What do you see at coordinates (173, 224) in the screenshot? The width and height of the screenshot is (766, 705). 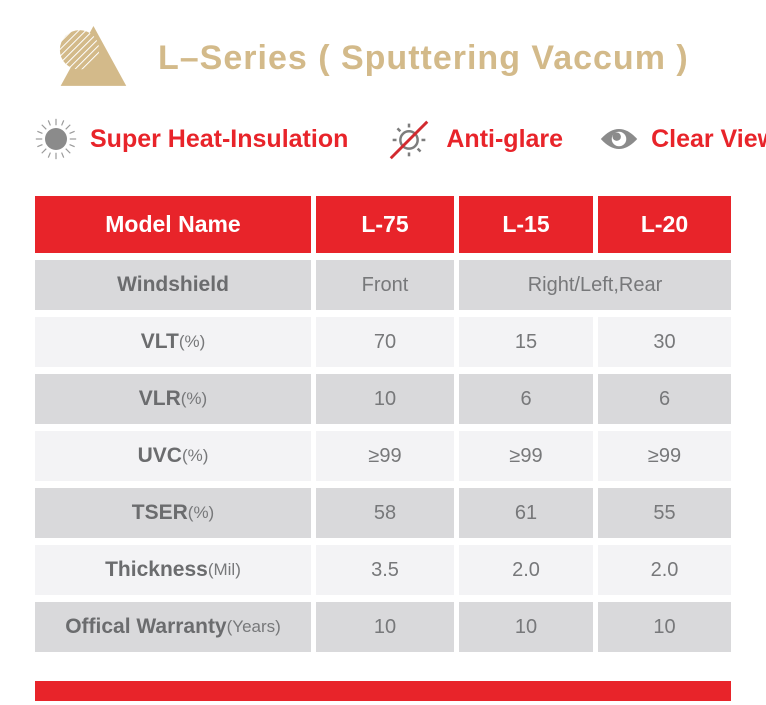 I see `header-model-name: Model Name` at bounding box center [173, 224].